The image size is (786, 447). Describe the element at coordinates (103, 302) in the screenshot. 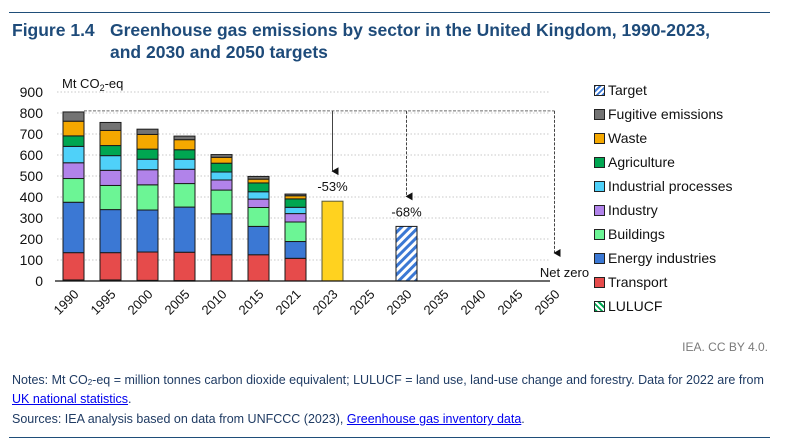

I see `x-tick-label: 1995` at that location.